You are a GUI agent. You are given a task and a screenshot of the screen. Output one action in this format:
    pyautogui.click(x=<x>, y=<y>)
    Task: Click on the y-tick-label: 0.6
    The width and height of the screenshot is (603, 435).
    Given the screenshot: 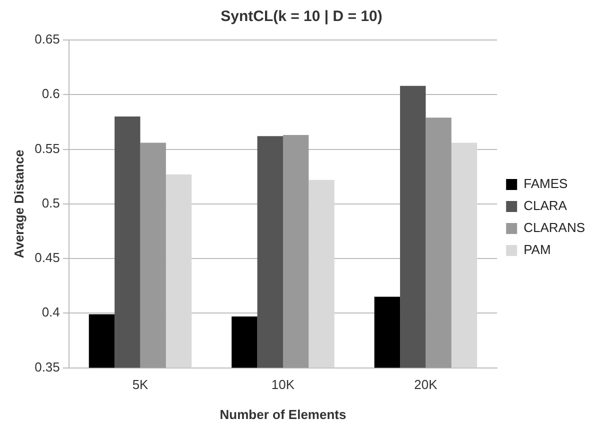 What is the action you would take?
    pyautogui.click(x=51, y=94)
    